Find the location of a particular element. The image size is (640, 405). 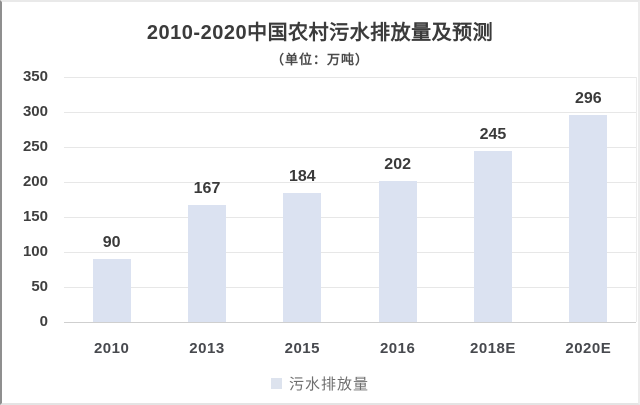

bar-value-label: 202 is located at coordinates (397, 164).